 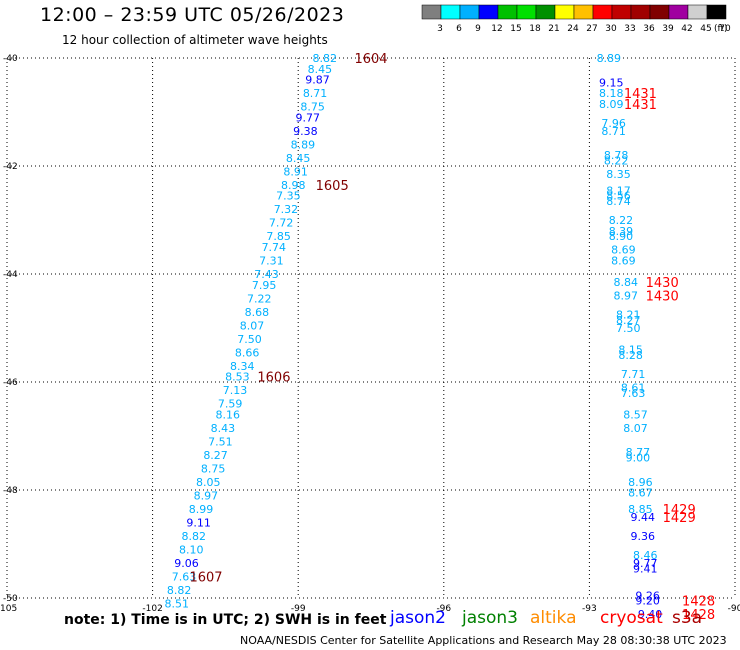 I want to click on wave-height-point: 9.41, so click(x=645, y=568).